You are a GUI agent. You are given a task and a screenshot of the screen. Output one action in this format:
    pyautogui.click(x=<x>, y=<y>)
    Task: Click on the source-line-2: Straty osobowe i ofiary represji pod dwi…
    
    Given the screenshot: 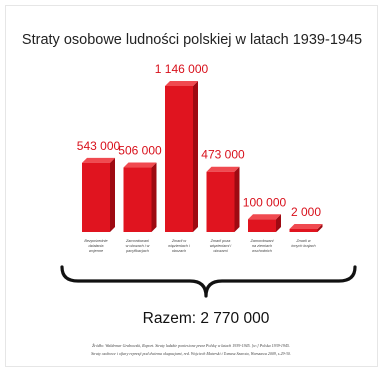 What is the action you would take?
    pyautogui.click(x=191, y=354)
    